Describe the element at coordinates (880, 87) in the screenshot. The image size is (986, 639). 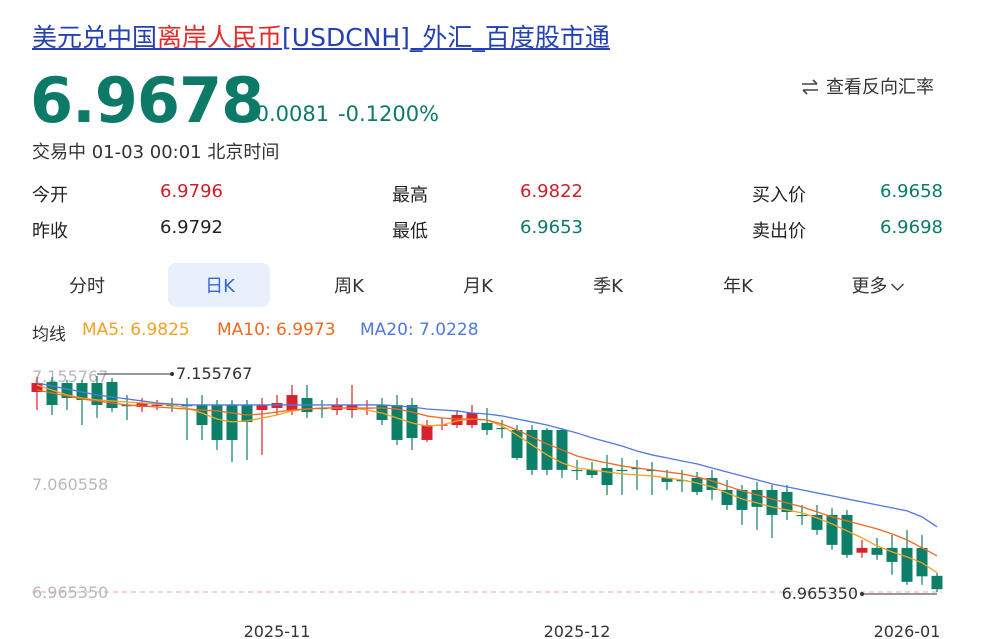
I see `reverse-label: 查看反向汇率` at that location.